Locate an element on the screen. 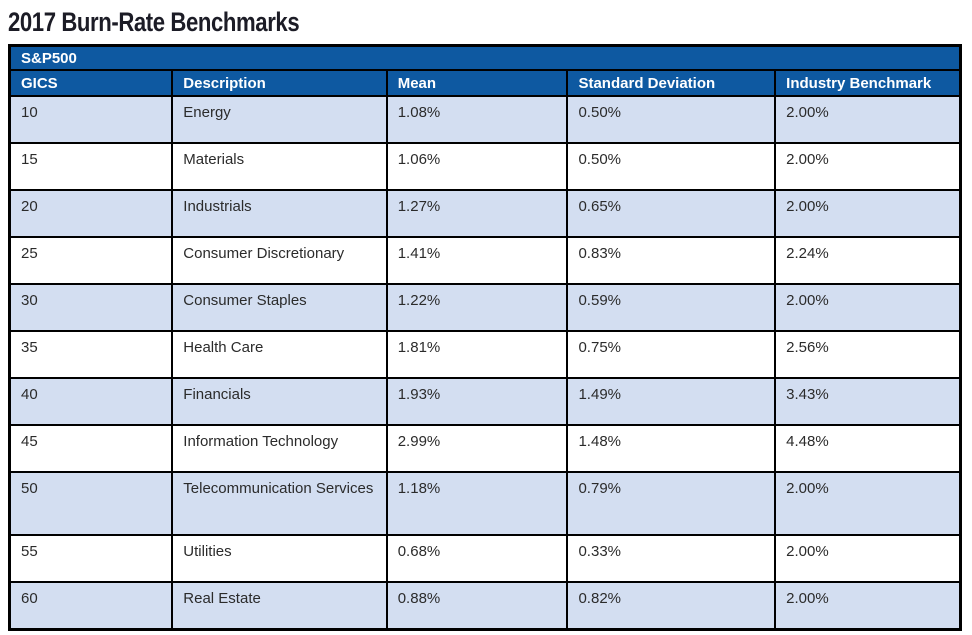  table-row: 45 Information Technology 2.99% 1.48% 4.48% is located at coordinates (485, 448).